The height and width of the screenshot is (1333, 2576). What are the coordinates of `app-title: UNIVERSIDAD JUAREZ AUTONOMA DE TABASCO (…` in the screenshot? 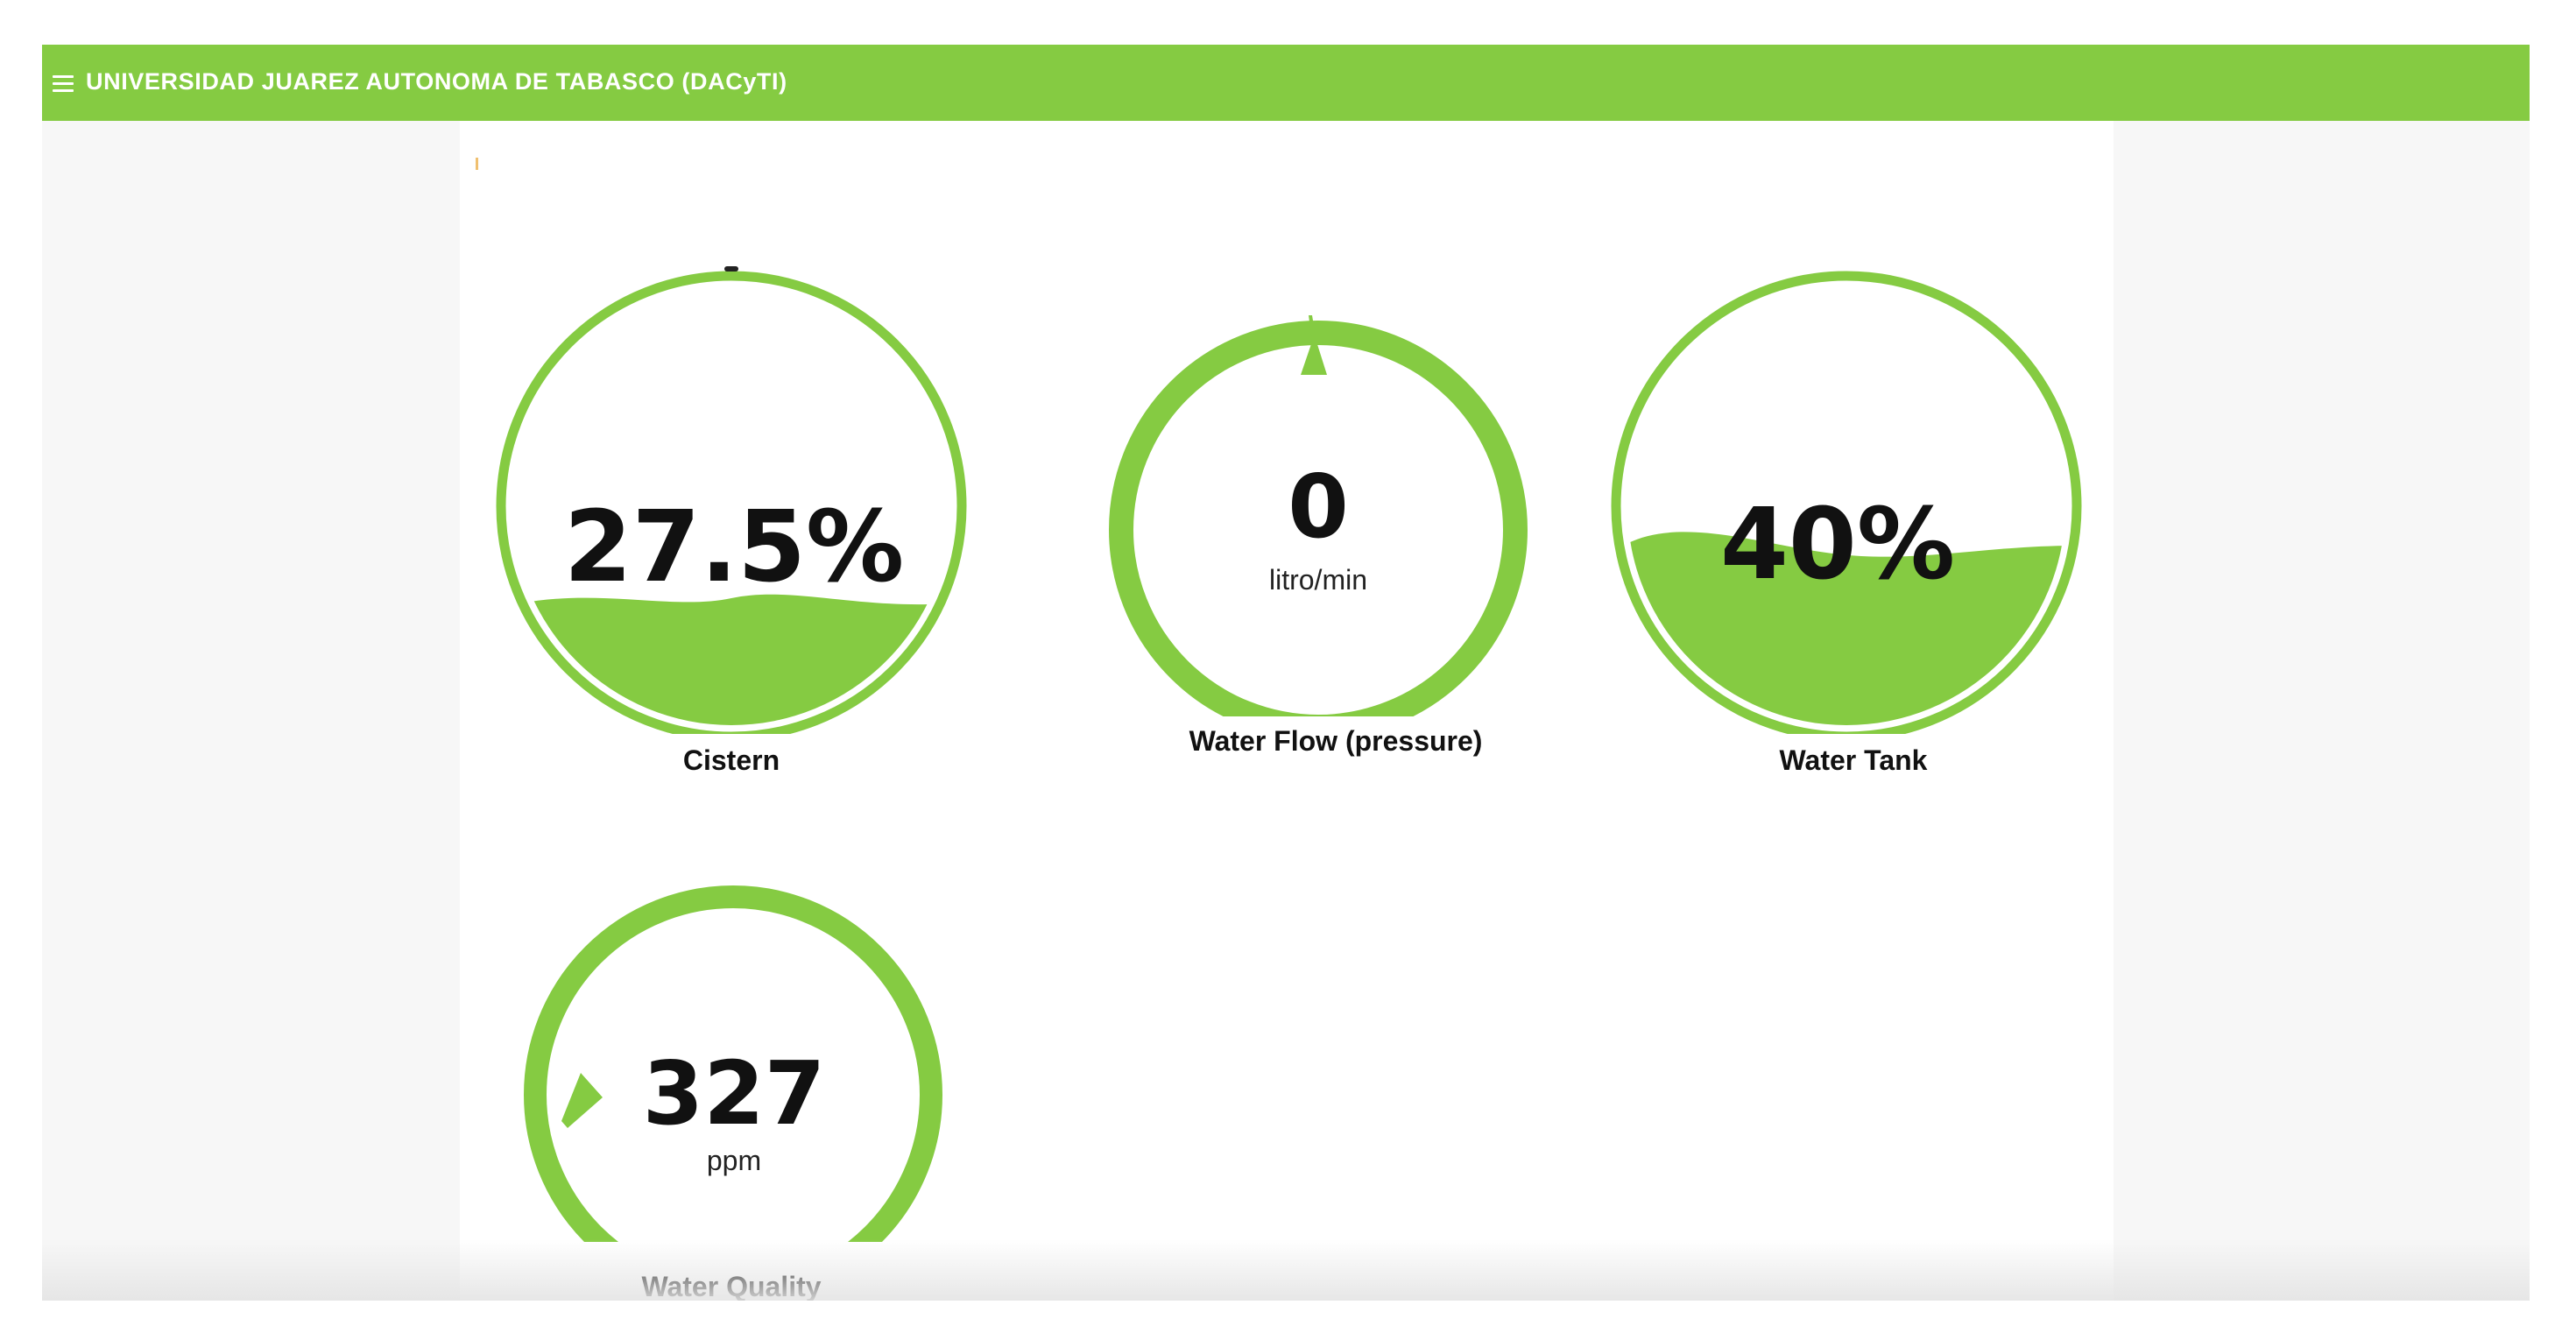 It's located at (436, 81).